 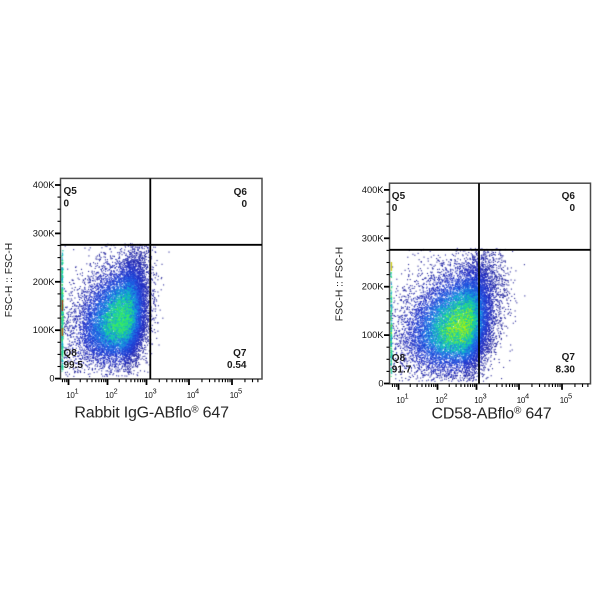 What do you see at coordinates (566, 370) in the screenshot?
I see `svg-text: 8.30` at bounding box center [566, 370].